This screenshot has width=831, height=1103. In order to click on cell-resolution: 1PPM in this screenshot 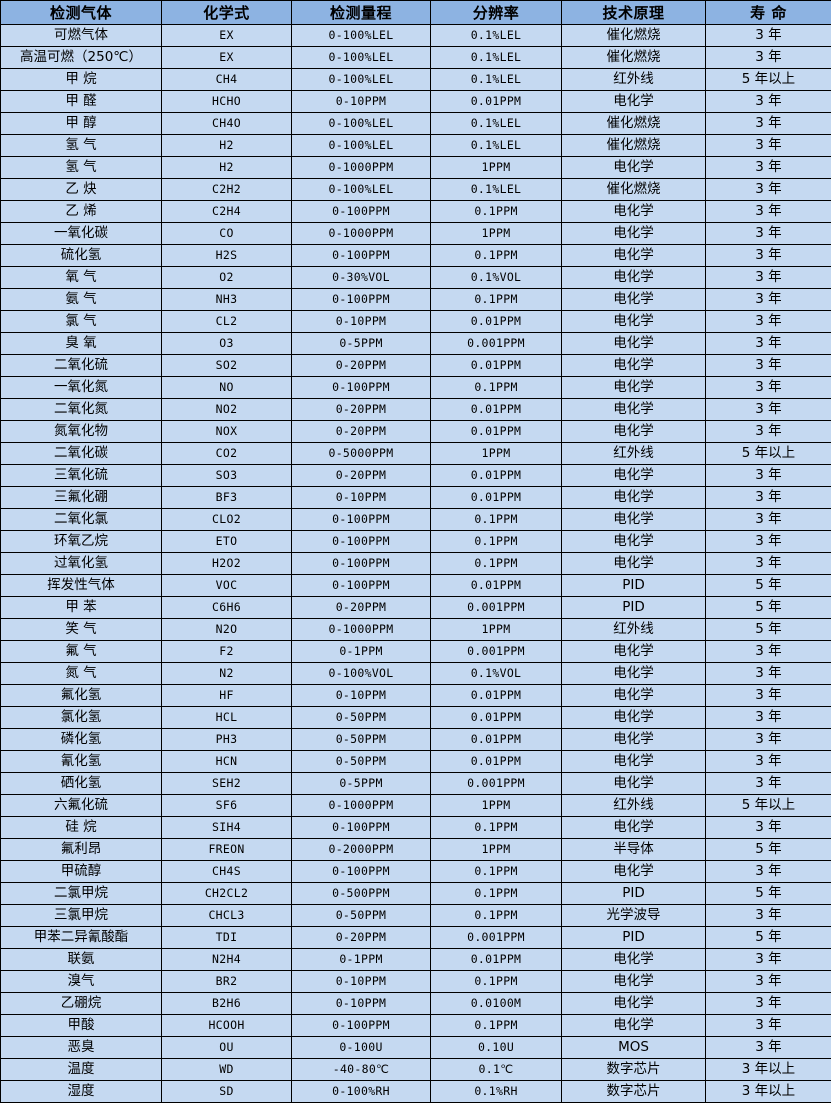, I will do `click(496, 630)`.